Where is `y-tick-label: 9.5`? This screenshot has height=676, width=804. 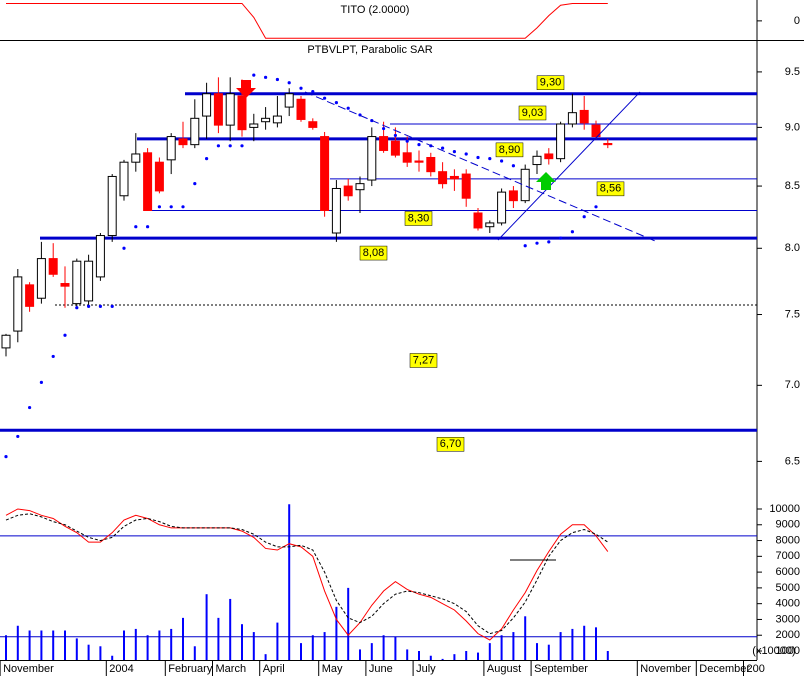
y-tick-label: 9.5 is located at coordinates (792, 72).